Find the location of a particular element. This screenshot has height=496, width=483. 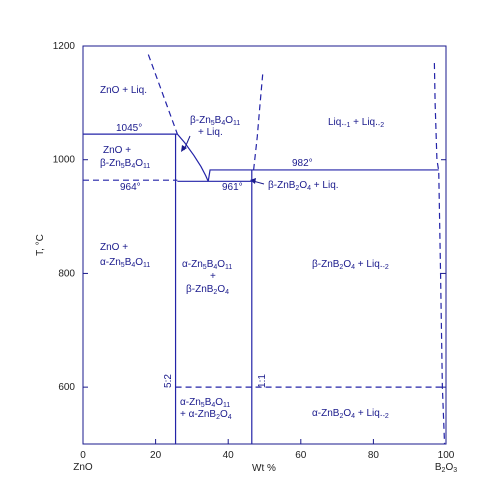

region-label: β-ZnB2O4 is located at coordinates (207, 290).